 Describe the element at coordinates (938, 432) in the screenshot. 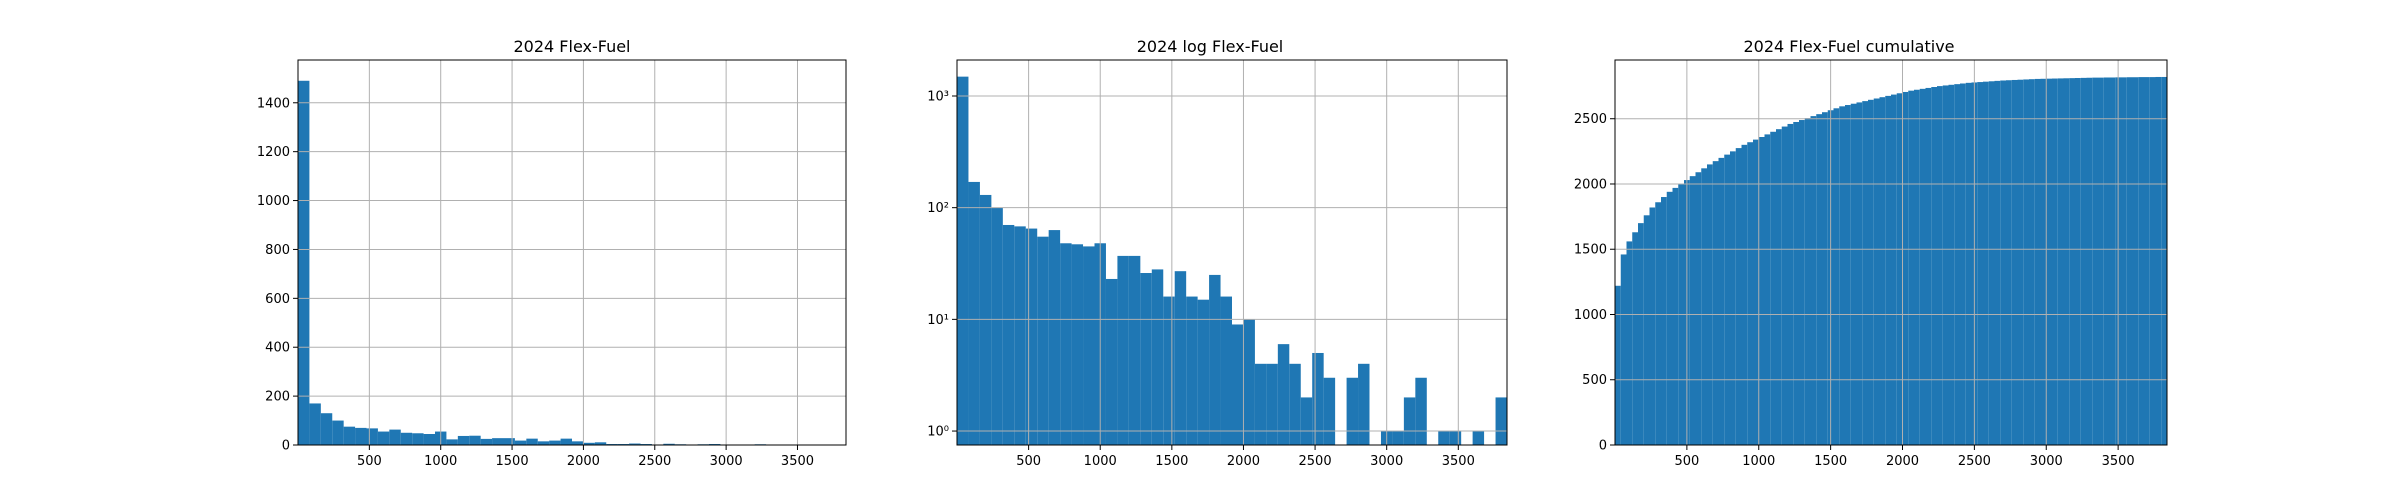

I see `y-tick-label: 10⁰` at that location.